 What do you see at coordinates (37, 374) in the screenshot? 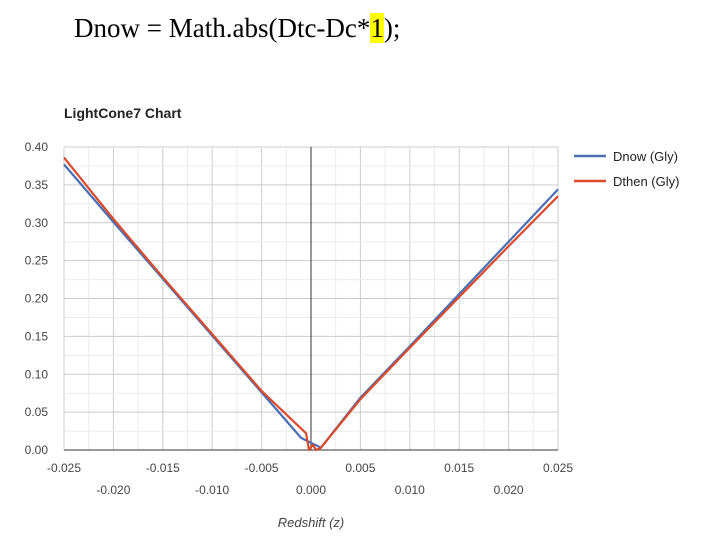
I see `y-tick-label: 0.10` at bounding box center [37, 374].